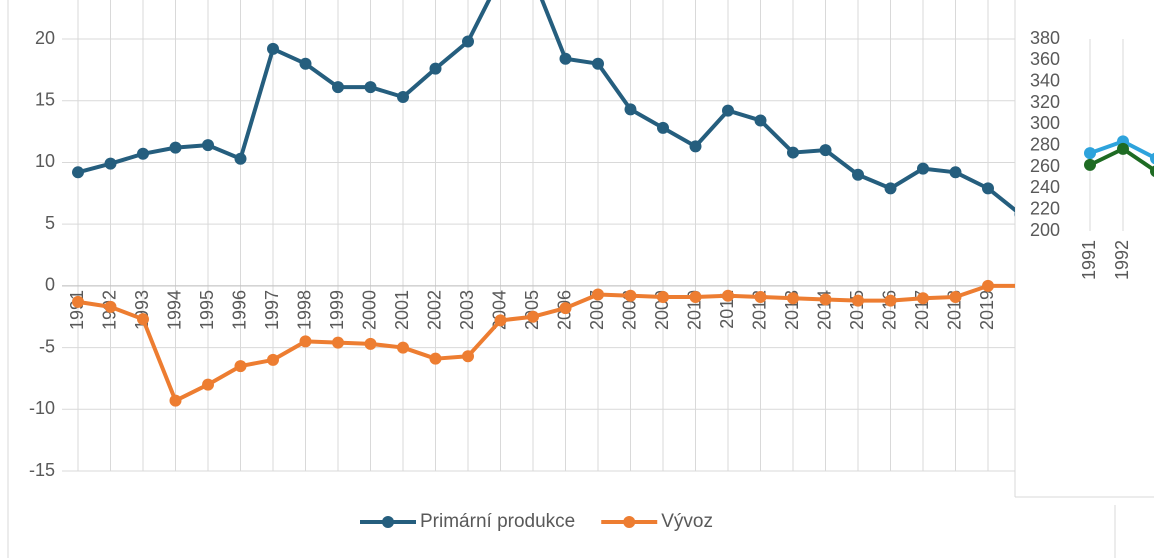 This screenshot has width=1154, height=558. Describe the element at coordinates (1045, 38) in the screenshot. I see `y-tick-label: 380` at that location.